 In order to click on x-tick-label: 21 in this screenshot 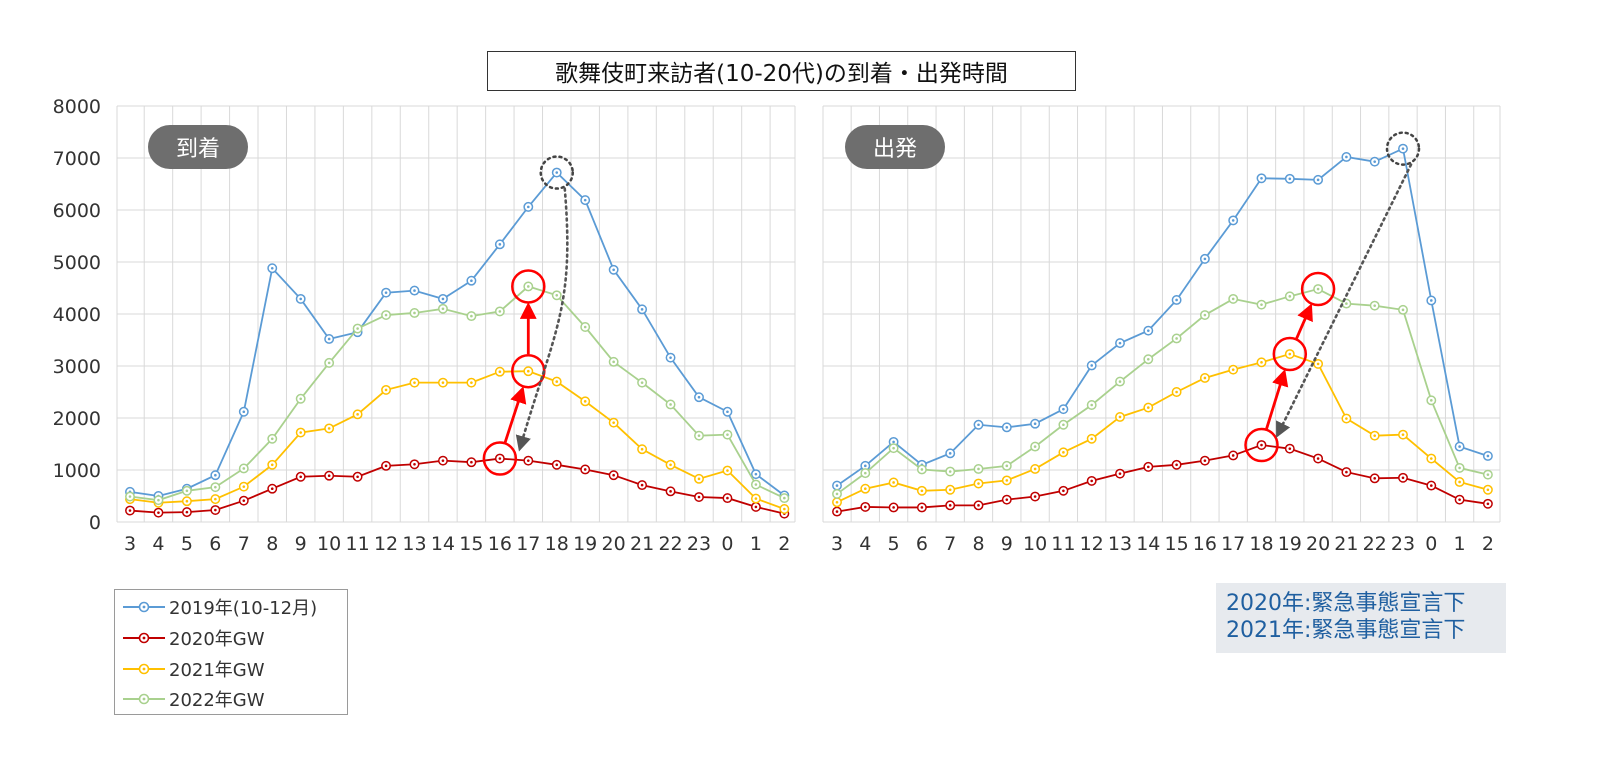, I will do `click(1346, 544)`.